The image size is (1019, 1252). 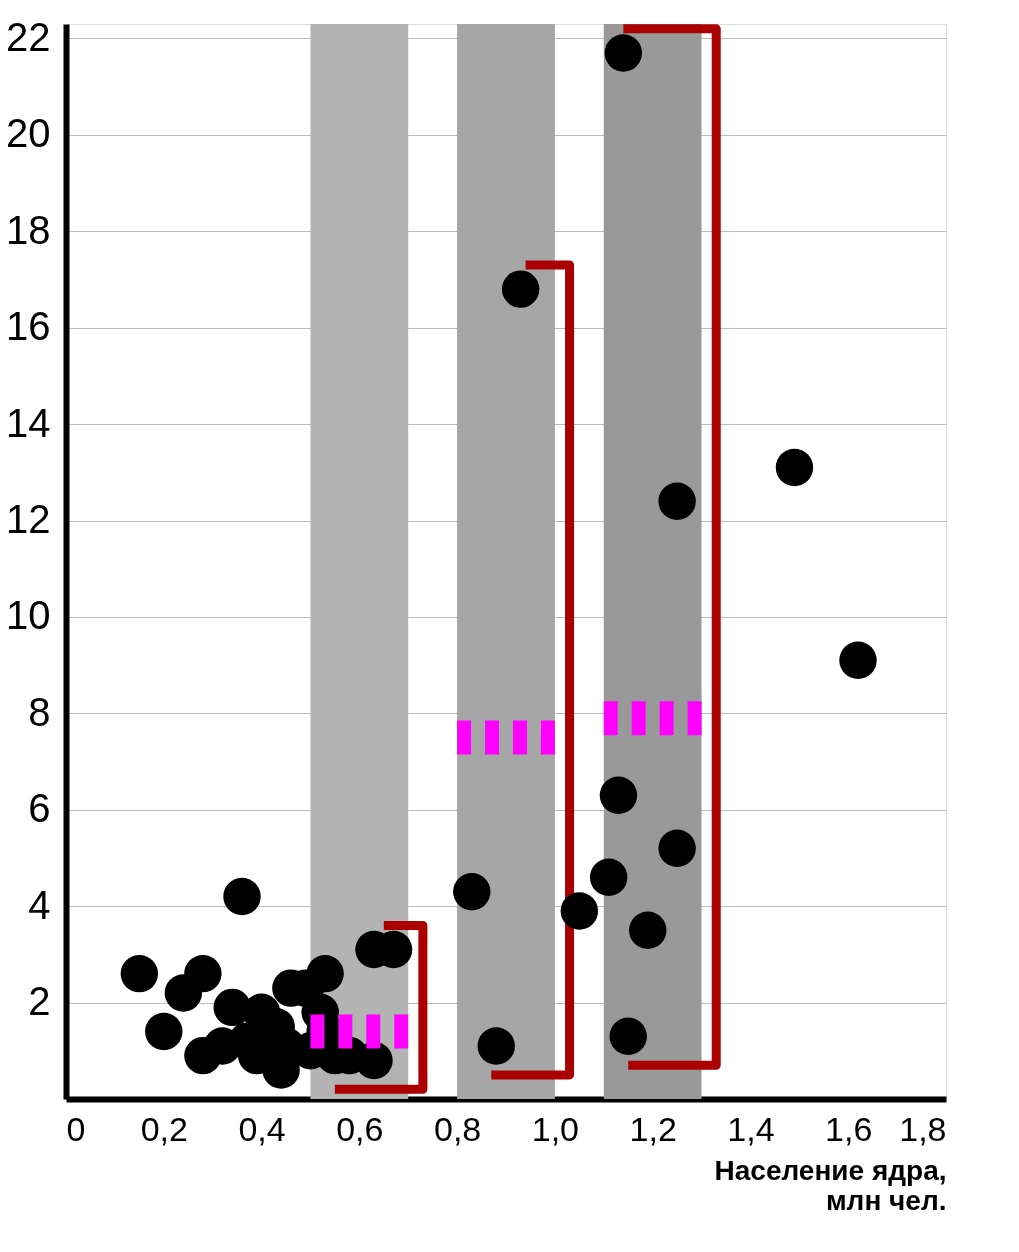 I want to click on y-tick-label: 12, so click(x=28, y=519).